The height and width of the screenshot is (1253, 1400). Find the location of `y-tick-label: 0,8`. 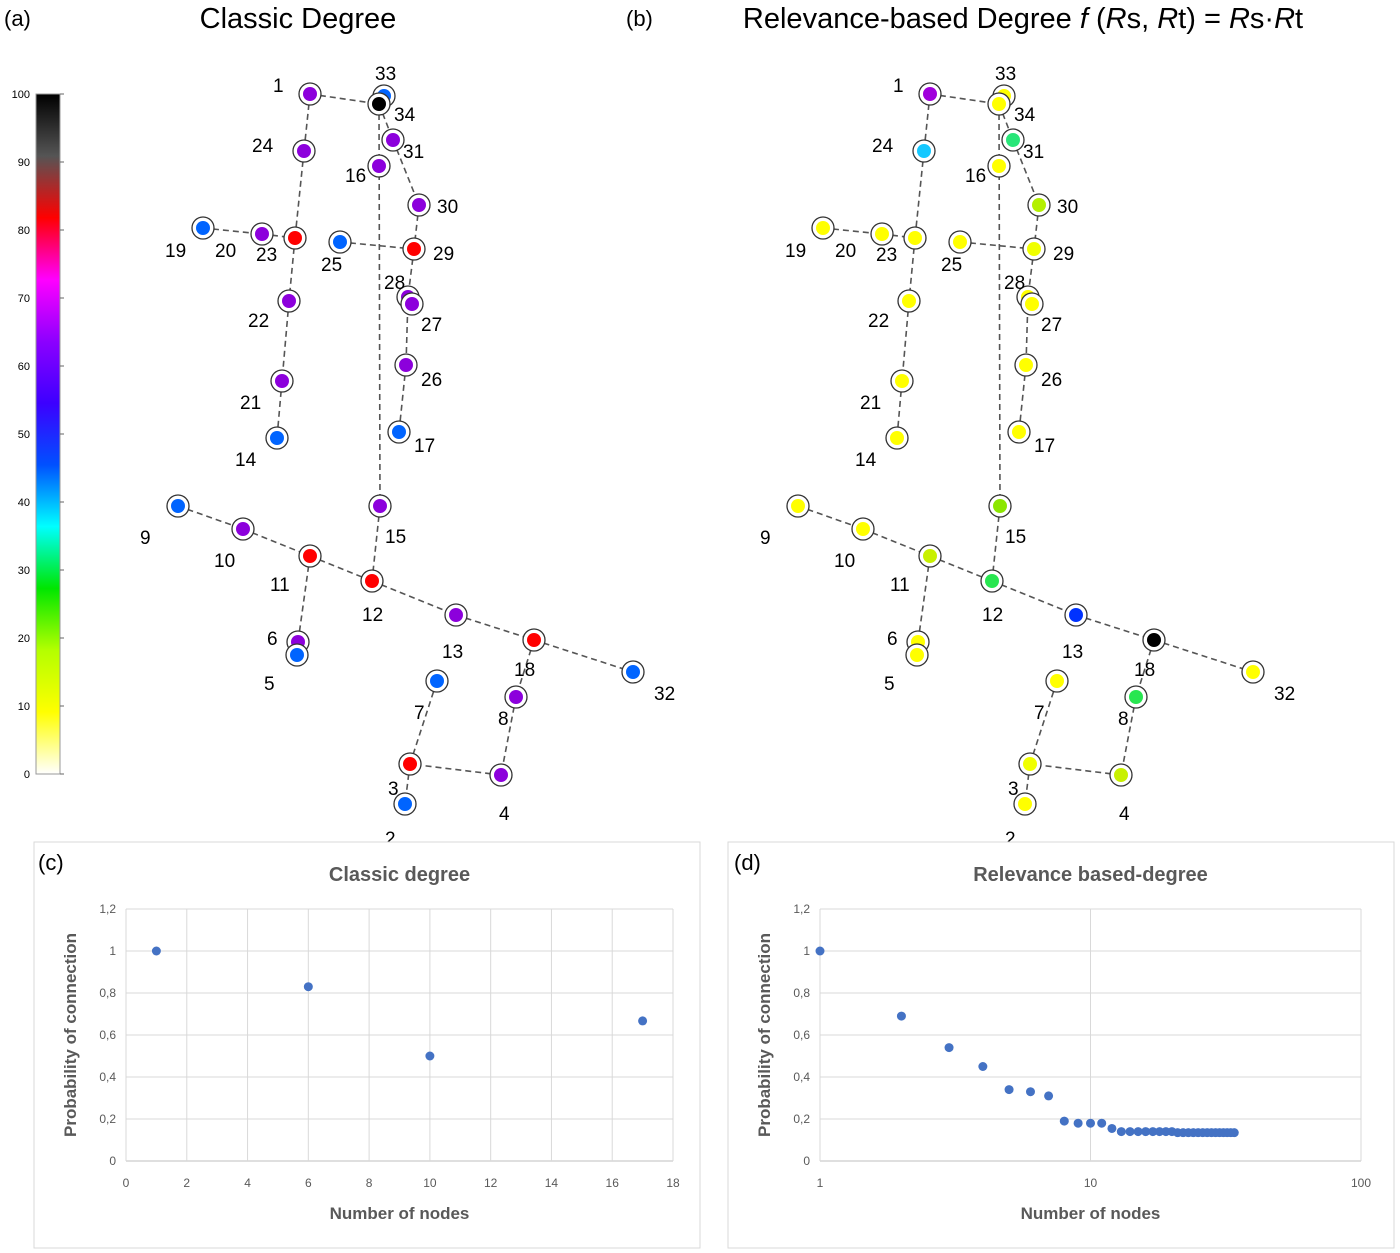

y-tick-label: 0,8 is located at coordinates (107, 993).